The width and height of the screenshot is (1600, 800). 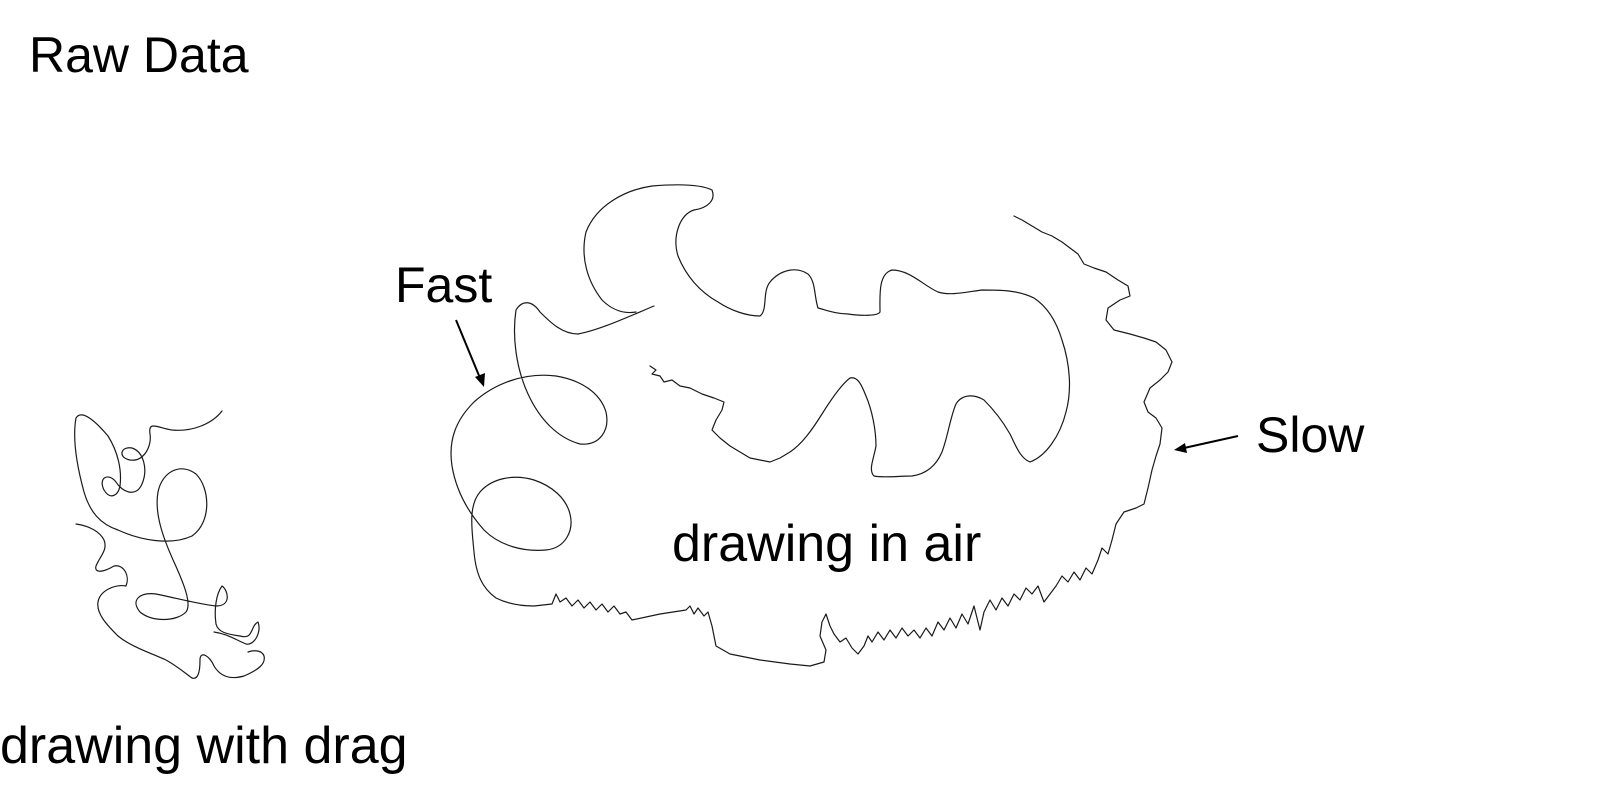 I want to click on fast-label: Fast, so click(x=444, y=285).